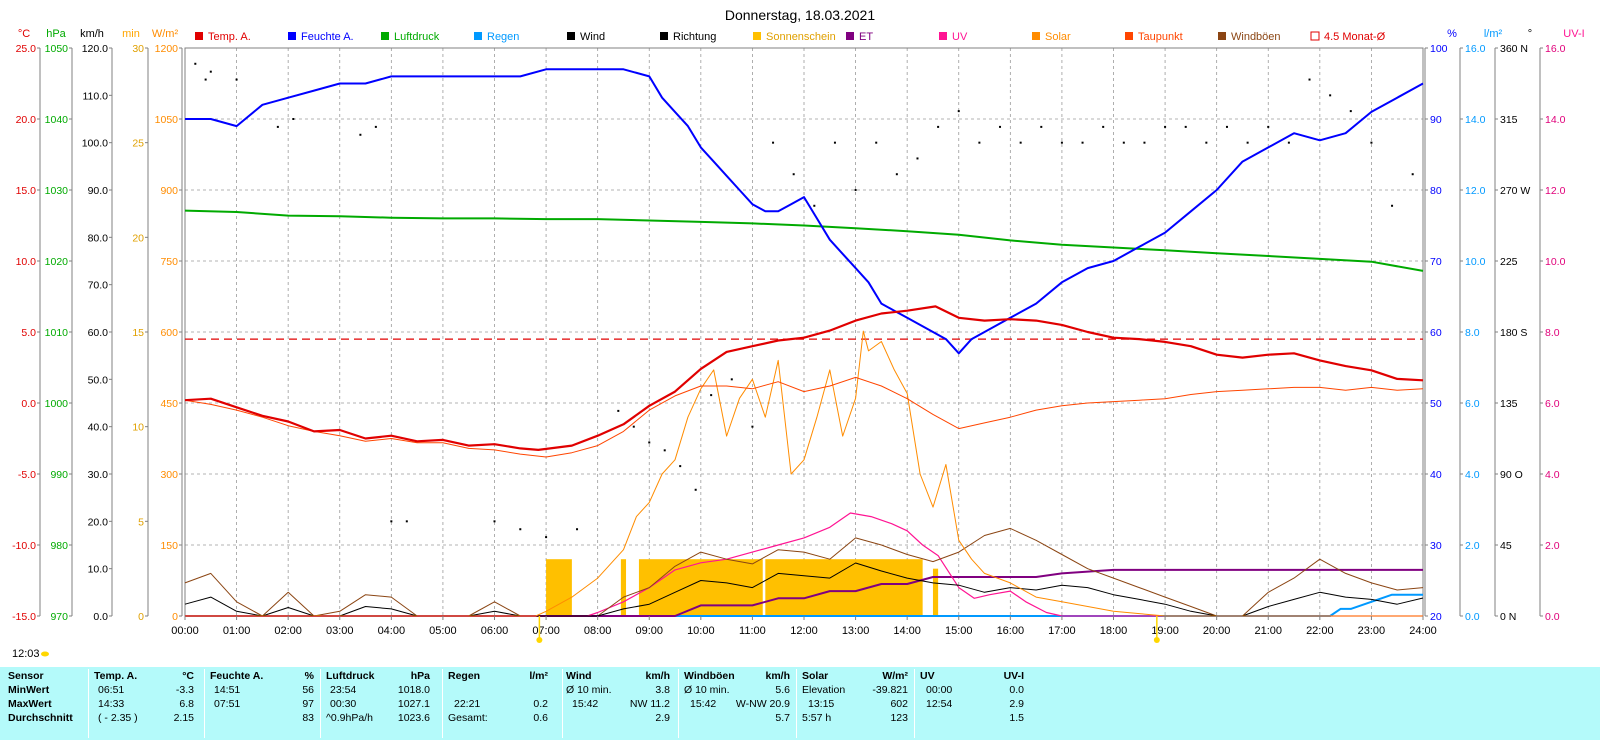  I want to click on legend-label: ET, so click(866, 37).